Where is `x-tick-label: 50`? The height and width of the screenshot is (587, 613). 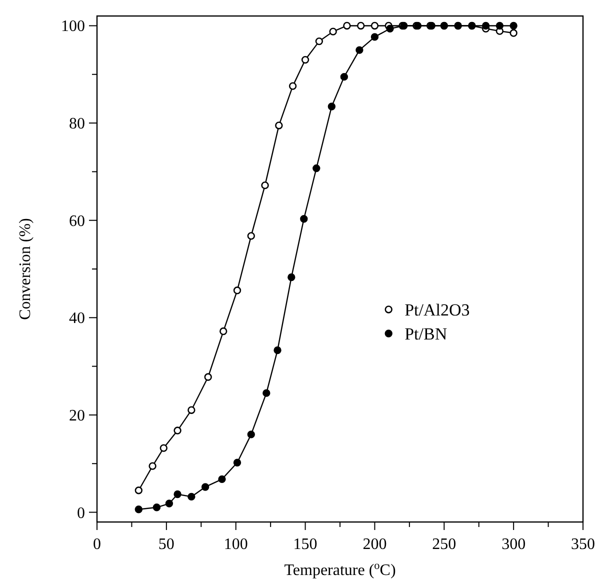
x-tick-label: 50 is located at coordinates (166, 544).